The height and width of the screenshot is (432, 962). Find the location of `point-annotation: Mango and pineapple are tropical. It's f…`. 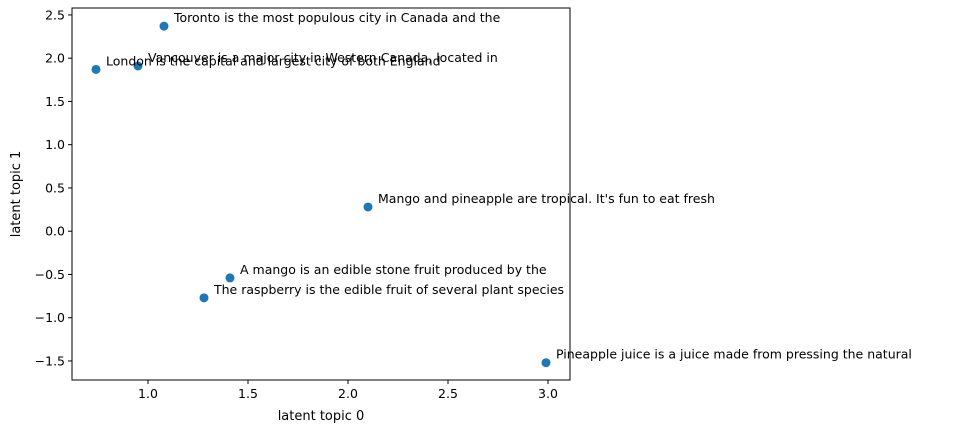

point-annotation: Mango and pineapple are tropical. It's f… is located at coordinates (546, 198).